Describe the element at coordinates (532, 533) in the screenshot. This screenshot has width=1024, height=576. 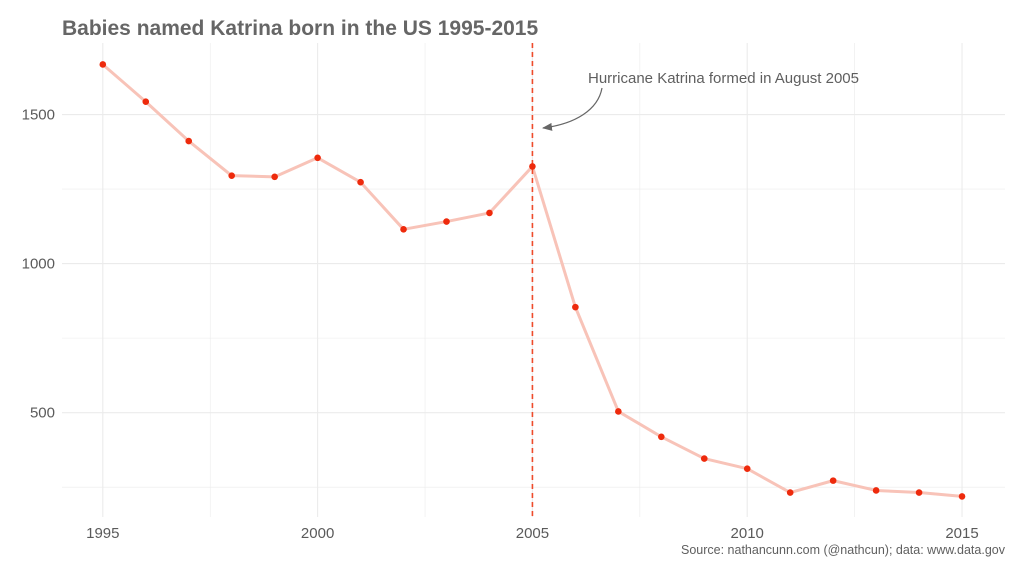
I see `x-tick-label: 2005` at that location.